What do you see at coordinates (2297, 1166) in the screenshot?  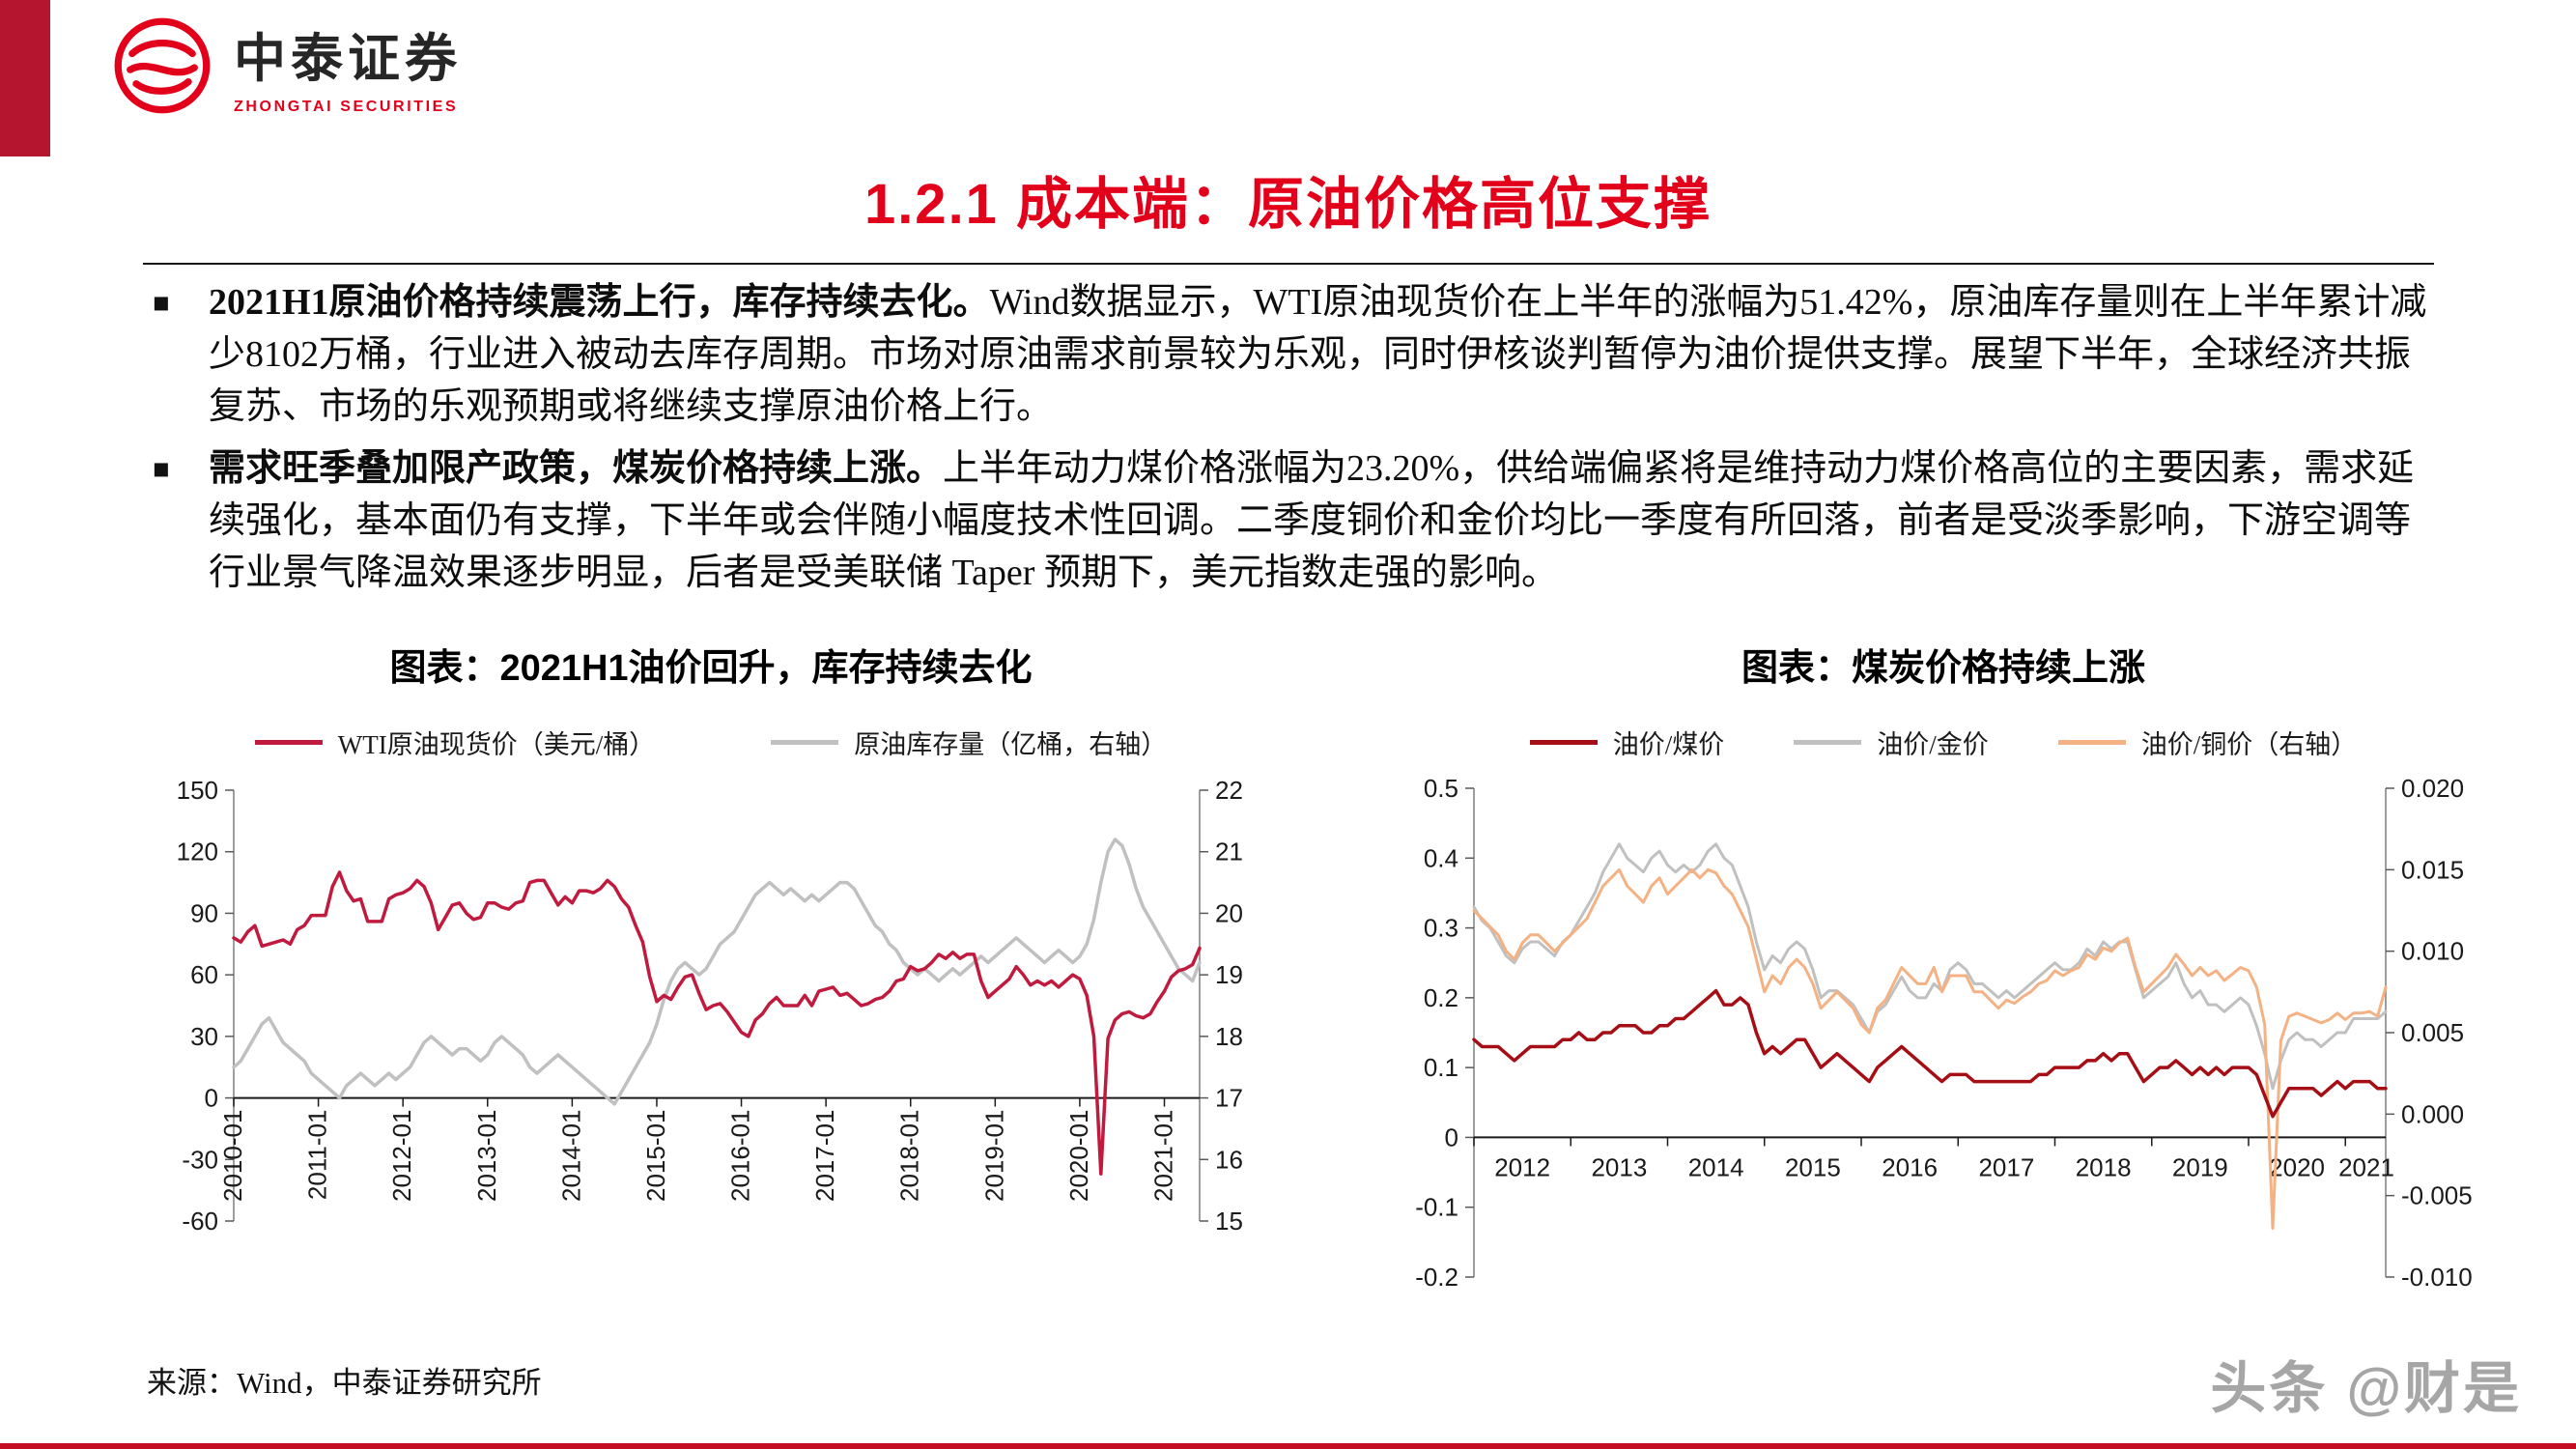 I see `x-axis-tick-label: 2020` at bounding box center [2297, 1166].